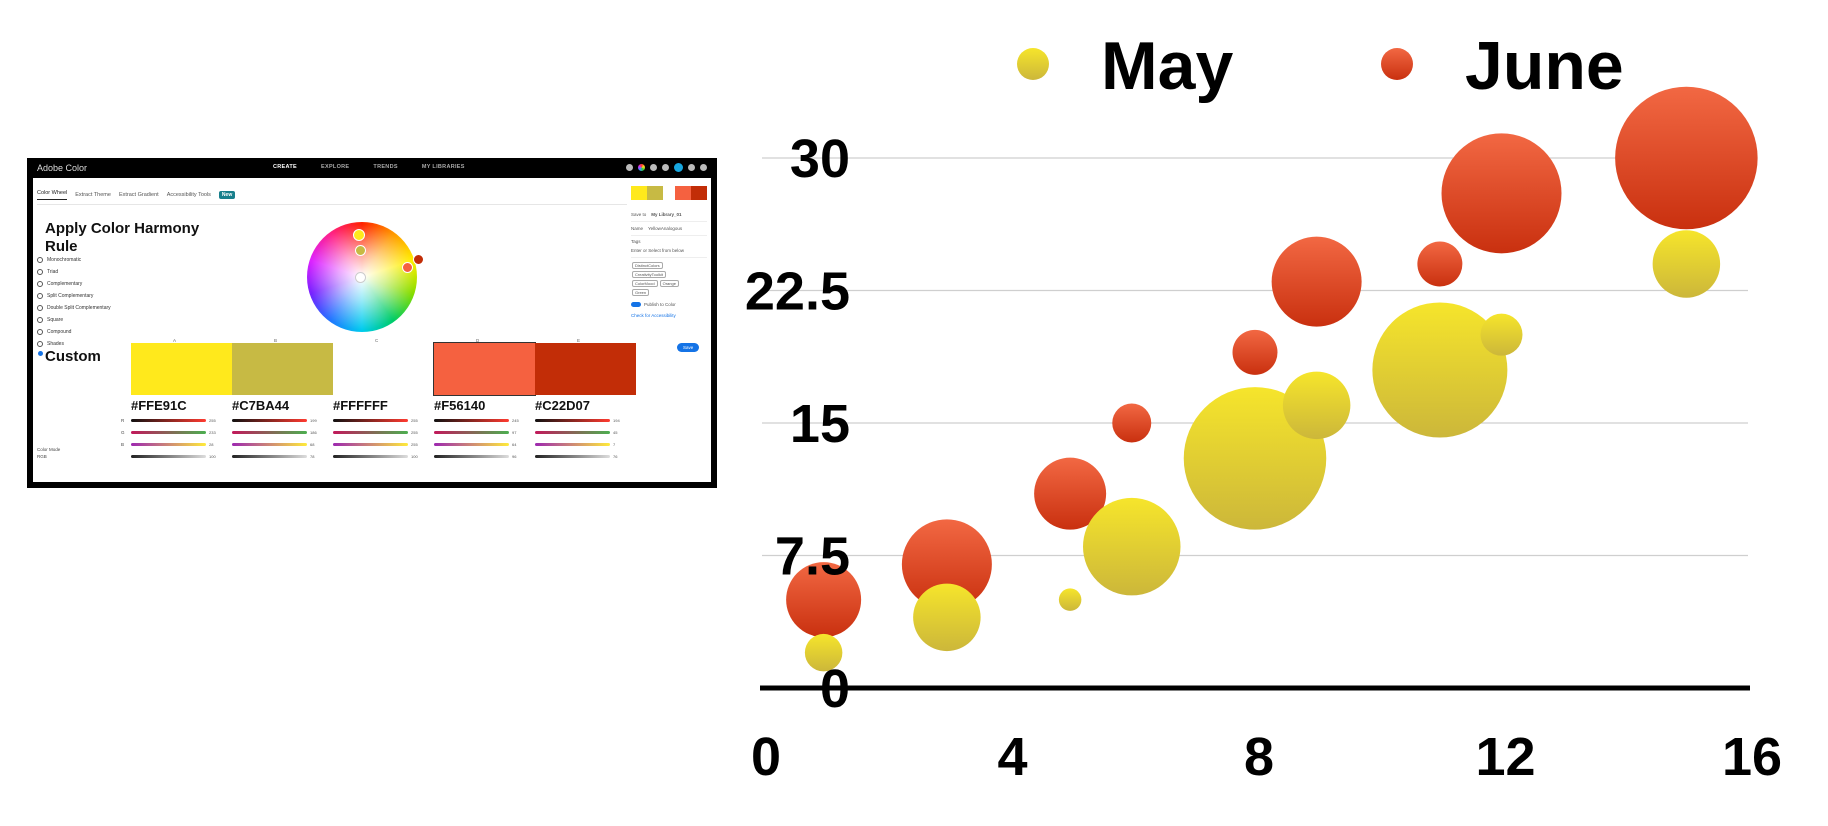  I want to click on slider-value: 97, so click(514, 432).